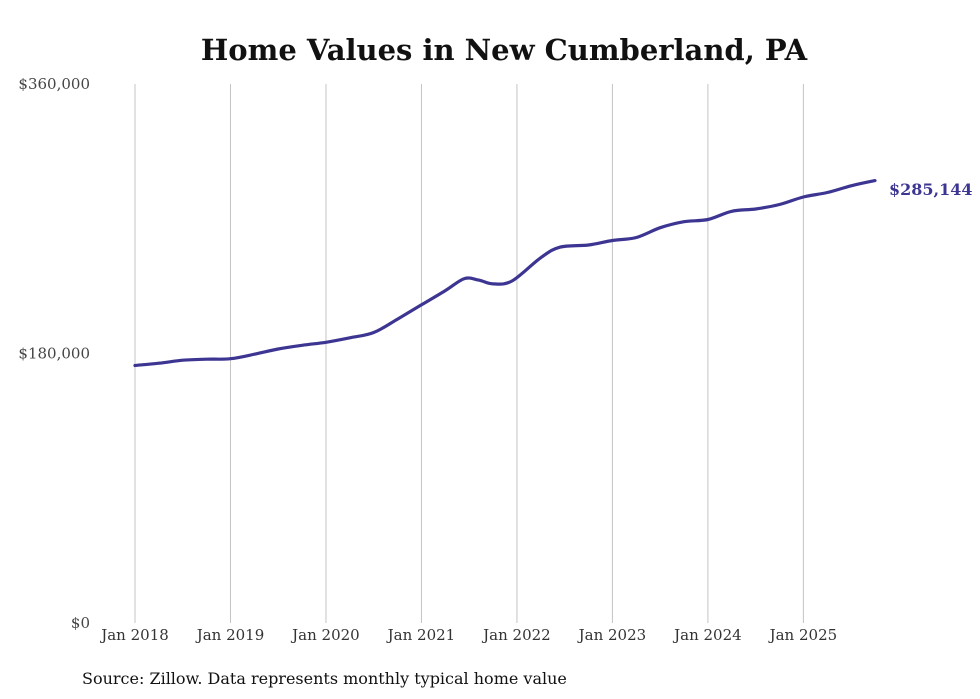  What do you see at coordinates (516, 635) in the screenshot?
I see `x-tick-label: Jan 2022` at bounding box center [516, 635].